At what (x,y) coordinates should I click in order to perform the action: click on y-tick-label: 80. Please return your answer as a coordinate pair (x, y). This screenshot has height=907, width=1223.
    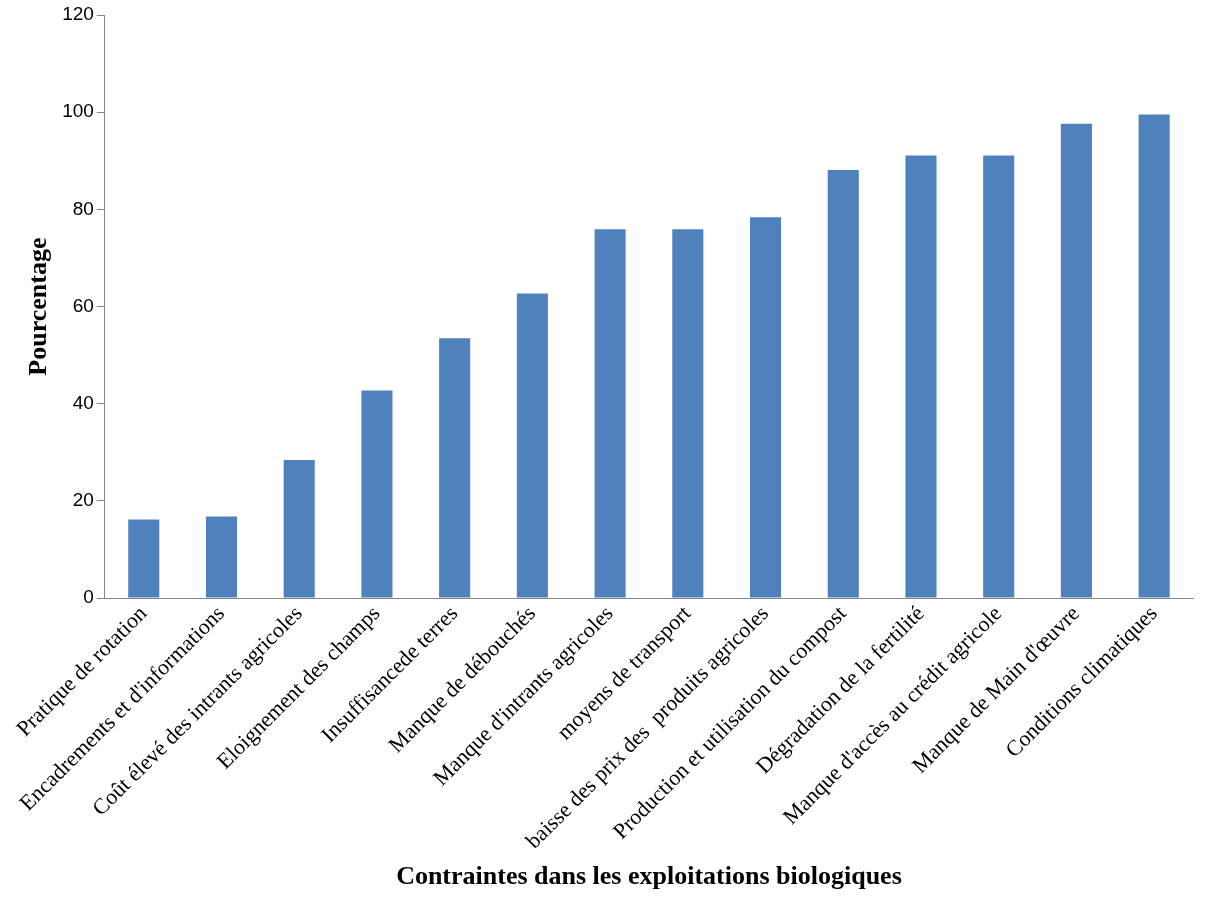
    Looking at the image, I should click on (83, 208).